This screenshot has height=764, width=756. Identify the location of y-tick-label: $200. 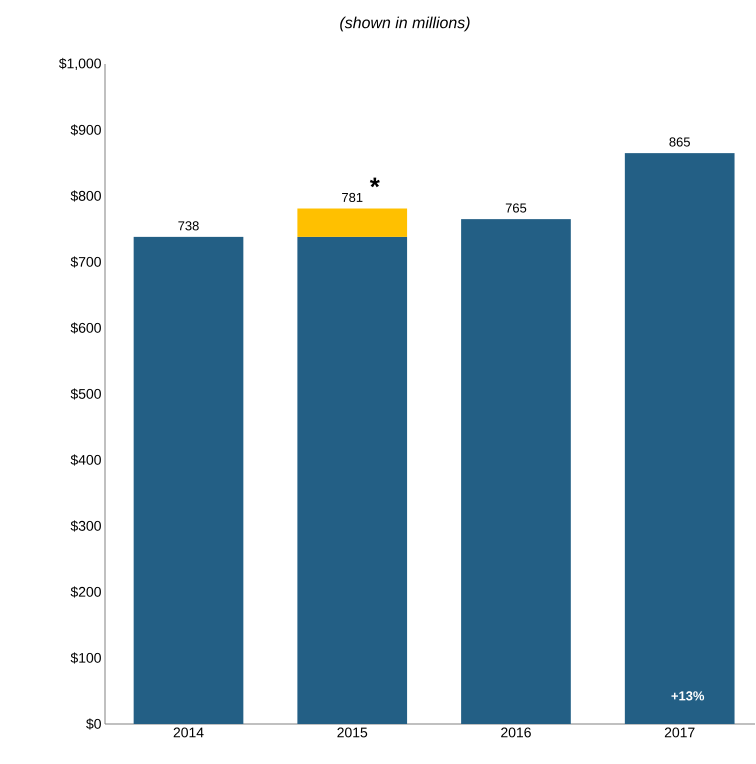
(86, 592).